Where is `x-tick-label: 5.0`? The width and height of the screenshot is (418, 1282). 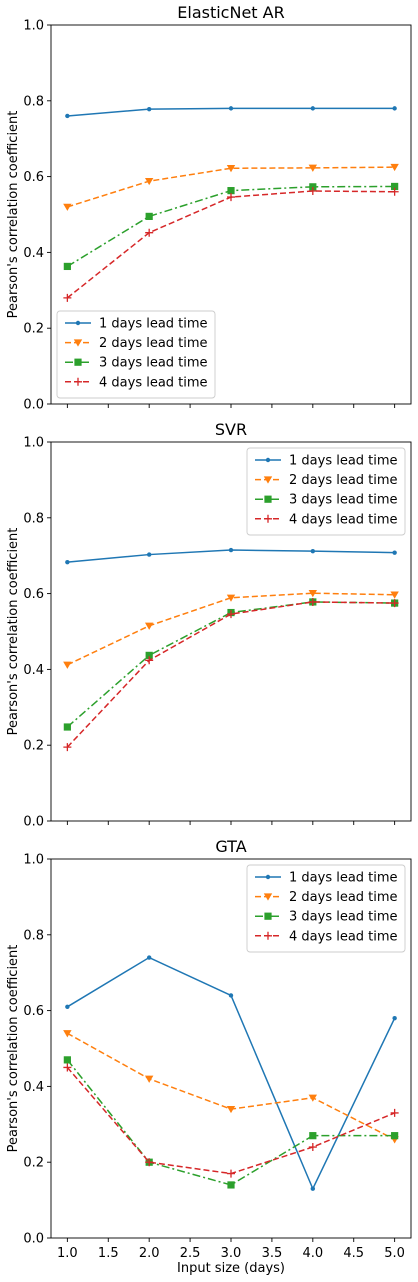
x-tick-label: 5.0 is located at coordinates (394, 1253).